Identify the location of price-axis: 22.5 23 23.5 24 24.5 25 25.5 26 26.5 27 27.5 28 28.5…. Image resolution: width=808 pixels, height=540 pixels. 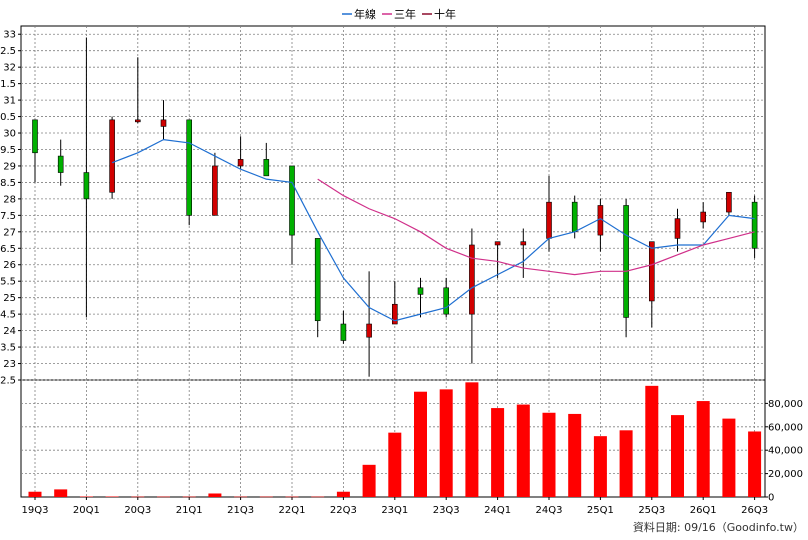
(10, 208).